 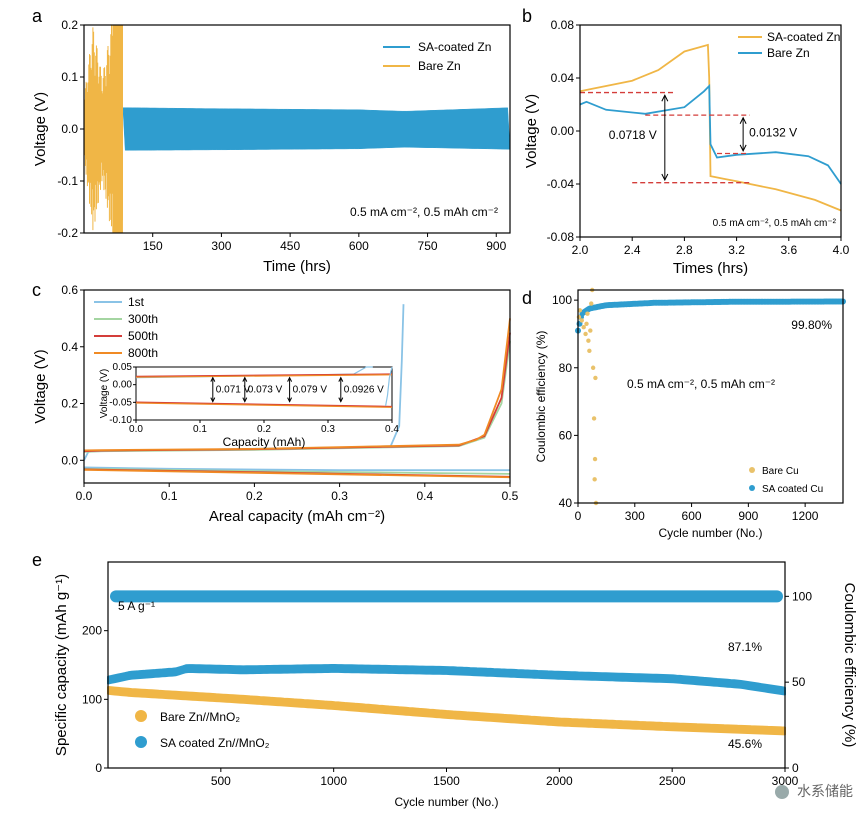 What do you see at coordinates (785, 781) in the screenshot?
I see `x-tick-label: 3000` at bounding box center [785, 781].